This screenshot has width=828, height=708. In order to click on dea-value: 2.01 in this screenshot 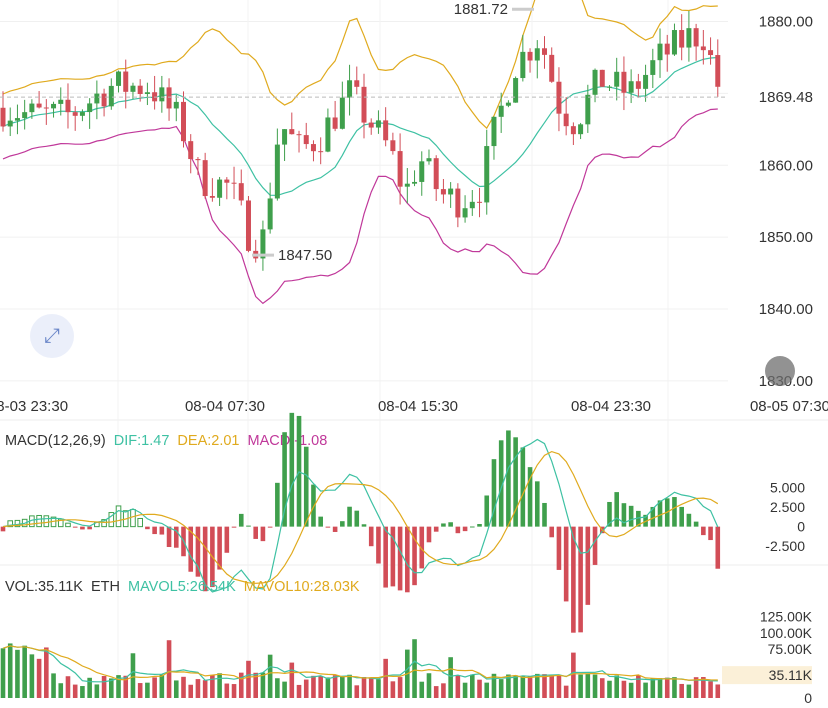, I will do `click(225, 441)`.